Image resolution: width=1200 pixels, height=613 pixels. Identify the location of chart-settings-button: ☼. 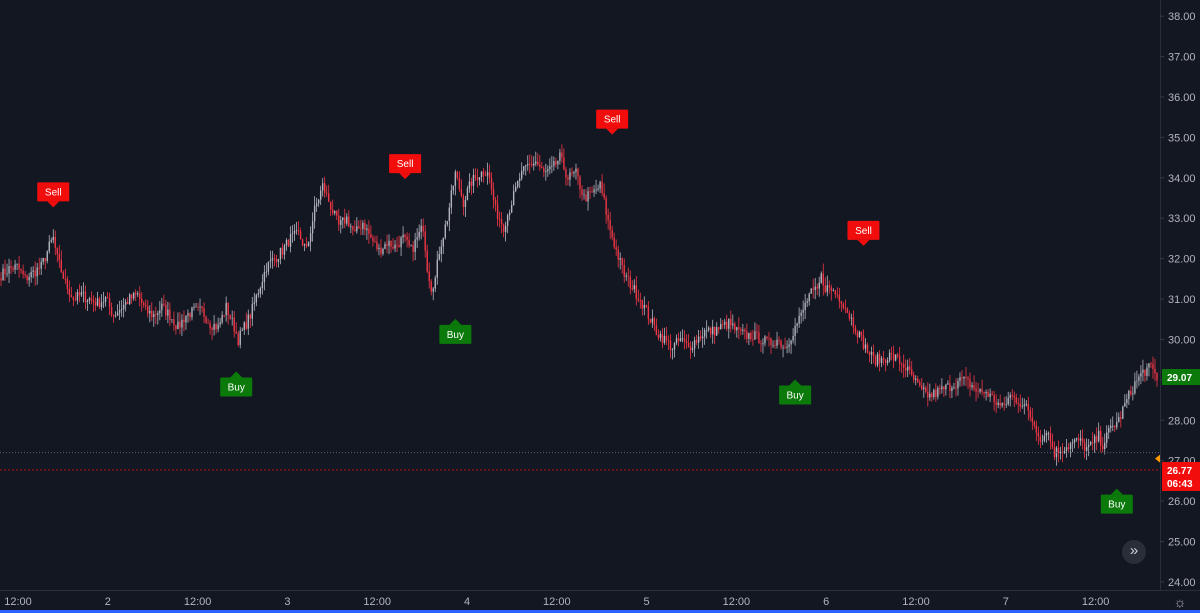
(1180, 602).